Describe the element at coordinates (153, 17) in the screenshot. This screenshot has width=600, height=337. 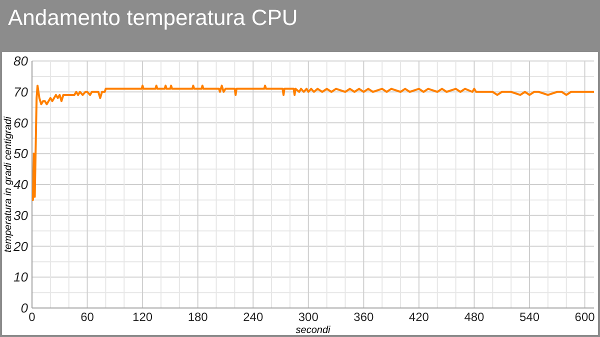
I see `chart-title: Andamento temperatura CPU` at that location.